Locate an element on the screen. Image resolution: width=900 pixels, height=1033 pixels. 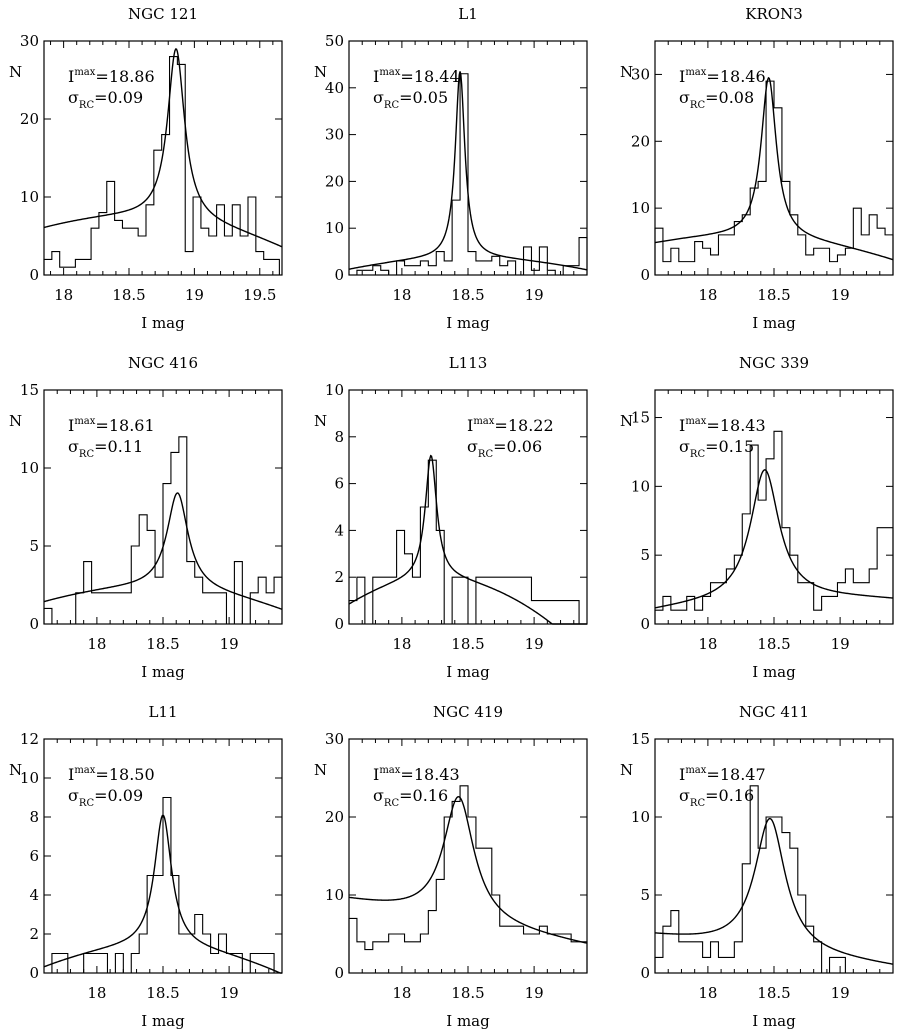
sigma-value: =0.15 is located at coordinates (729, 446).